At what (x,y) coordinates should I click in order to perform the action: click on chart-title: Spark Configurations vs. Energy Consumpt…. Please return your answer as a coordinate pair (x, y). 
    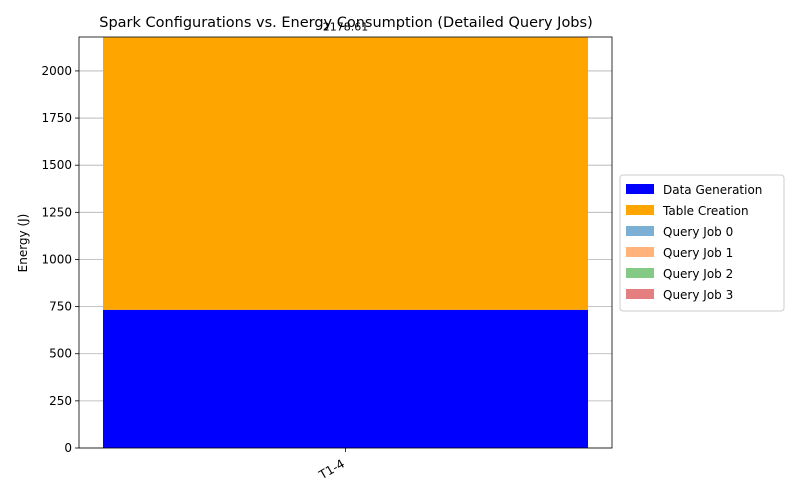
    Looking at the image, I should click on (345, 23).